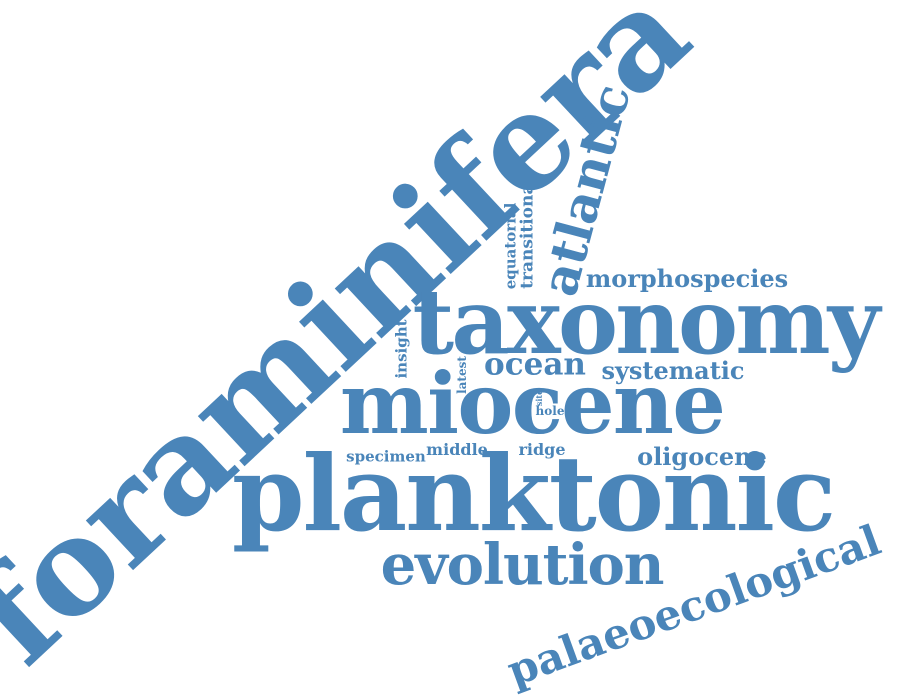  Describe the element at coordinates (550, 411) in the screenshot. I see `word-hole: hole` at that location.